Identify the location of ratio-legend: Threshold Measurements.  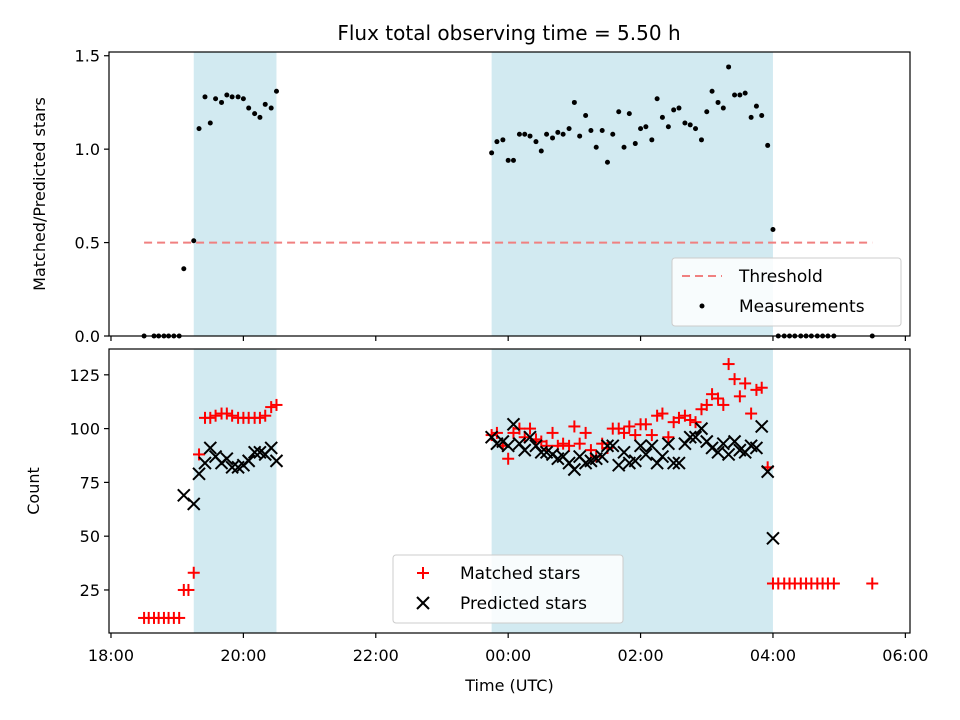
(786, 292).